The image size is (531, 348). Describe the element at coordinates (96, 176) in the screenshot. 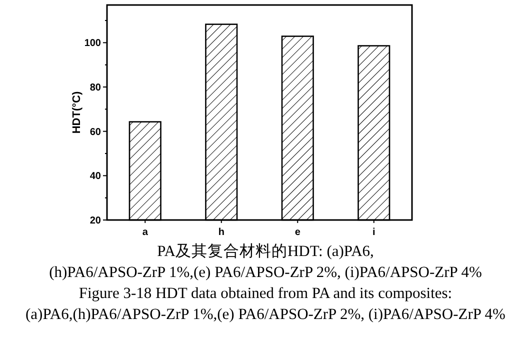

I see `y-tick-label: 40` at that location.